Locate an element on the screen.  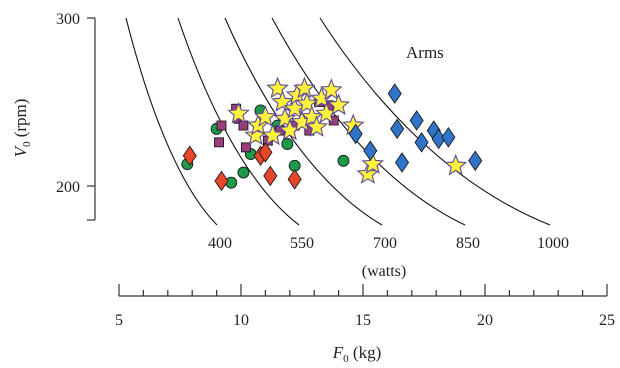
y-tick-label-200: 200 is located at coordinates (68, 187).